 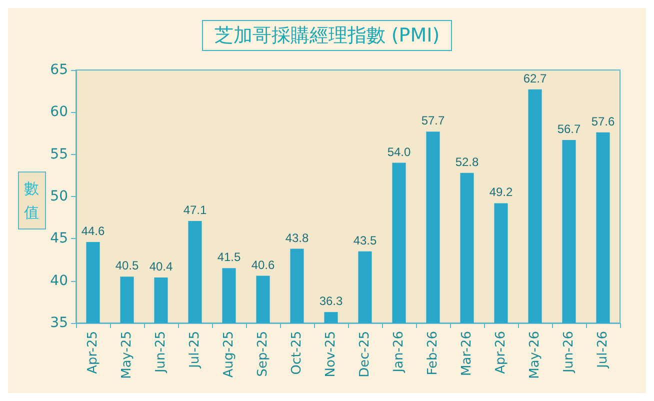 What do you see at coordinates (297, 237) in the screenshot?
I see `data-label: 43.8` at bounding box center [297, 237].